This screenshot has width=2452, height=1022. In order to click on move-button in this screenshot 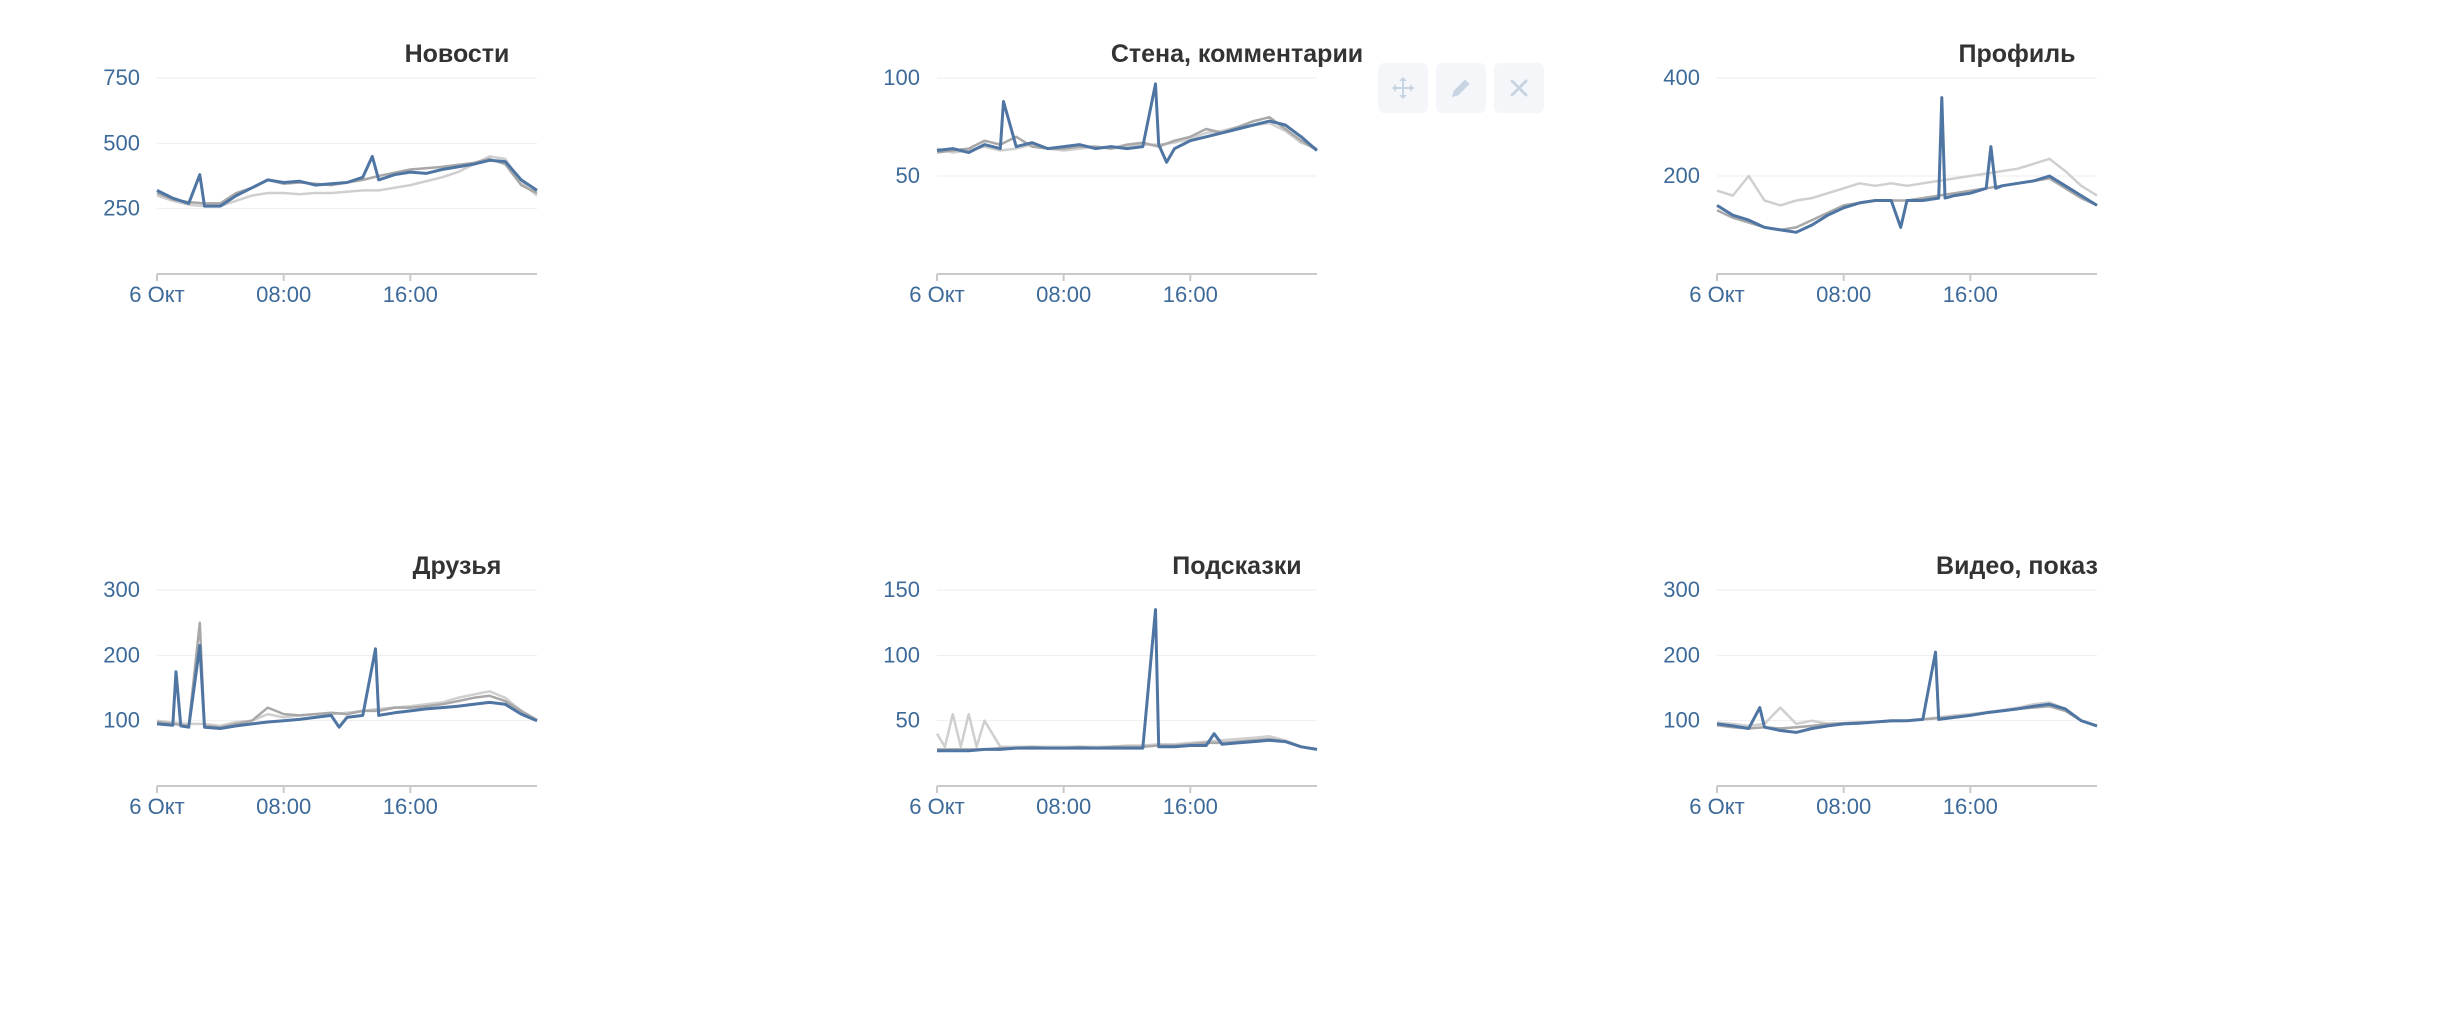, I will do `click(1403, 88)`.